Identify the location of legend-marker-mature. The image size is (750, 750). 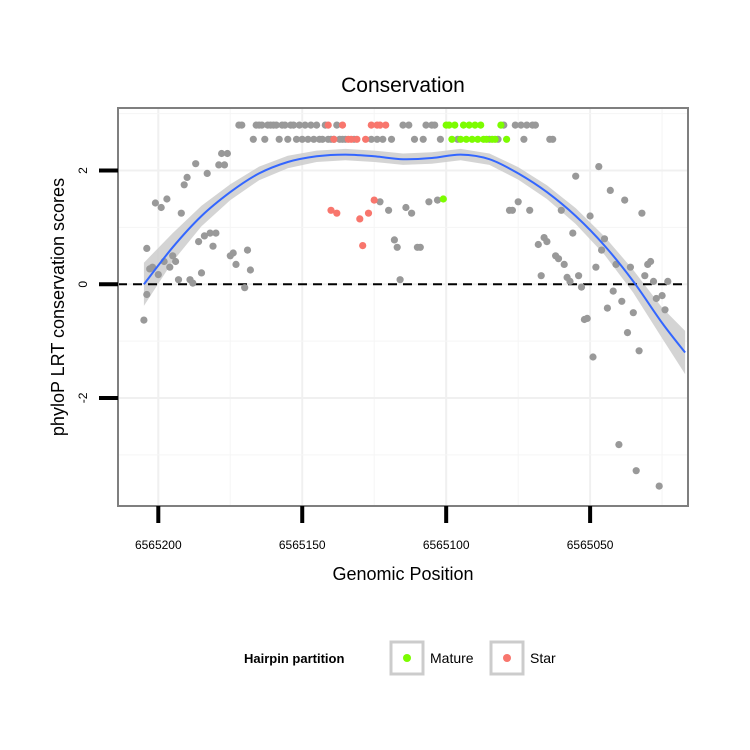
(407, 658).